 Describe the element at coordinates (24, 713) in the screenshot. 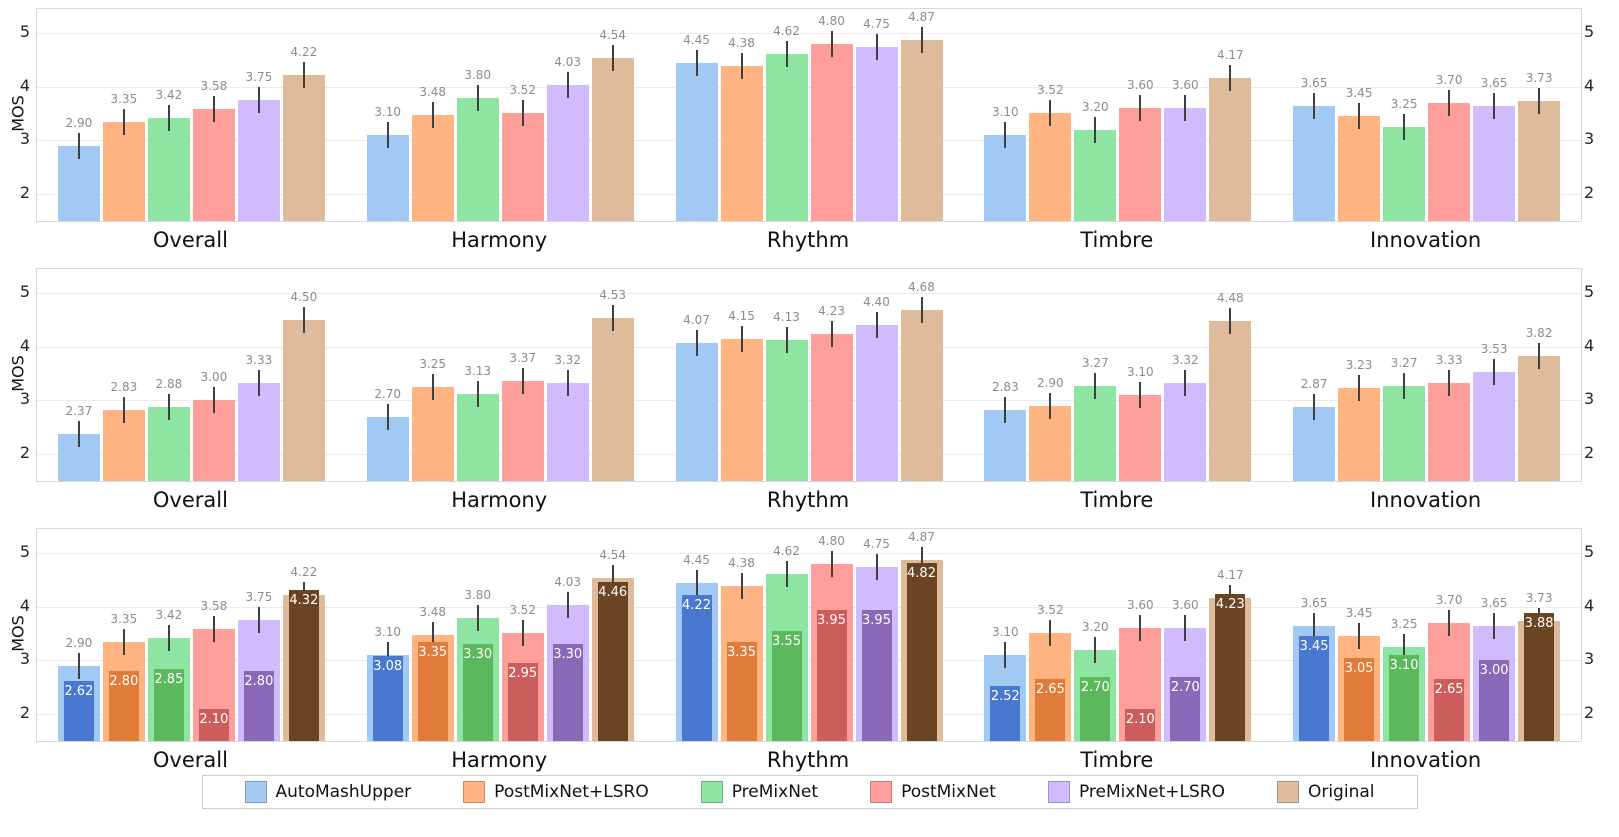

I see `y-tick-label: 2` at that location.